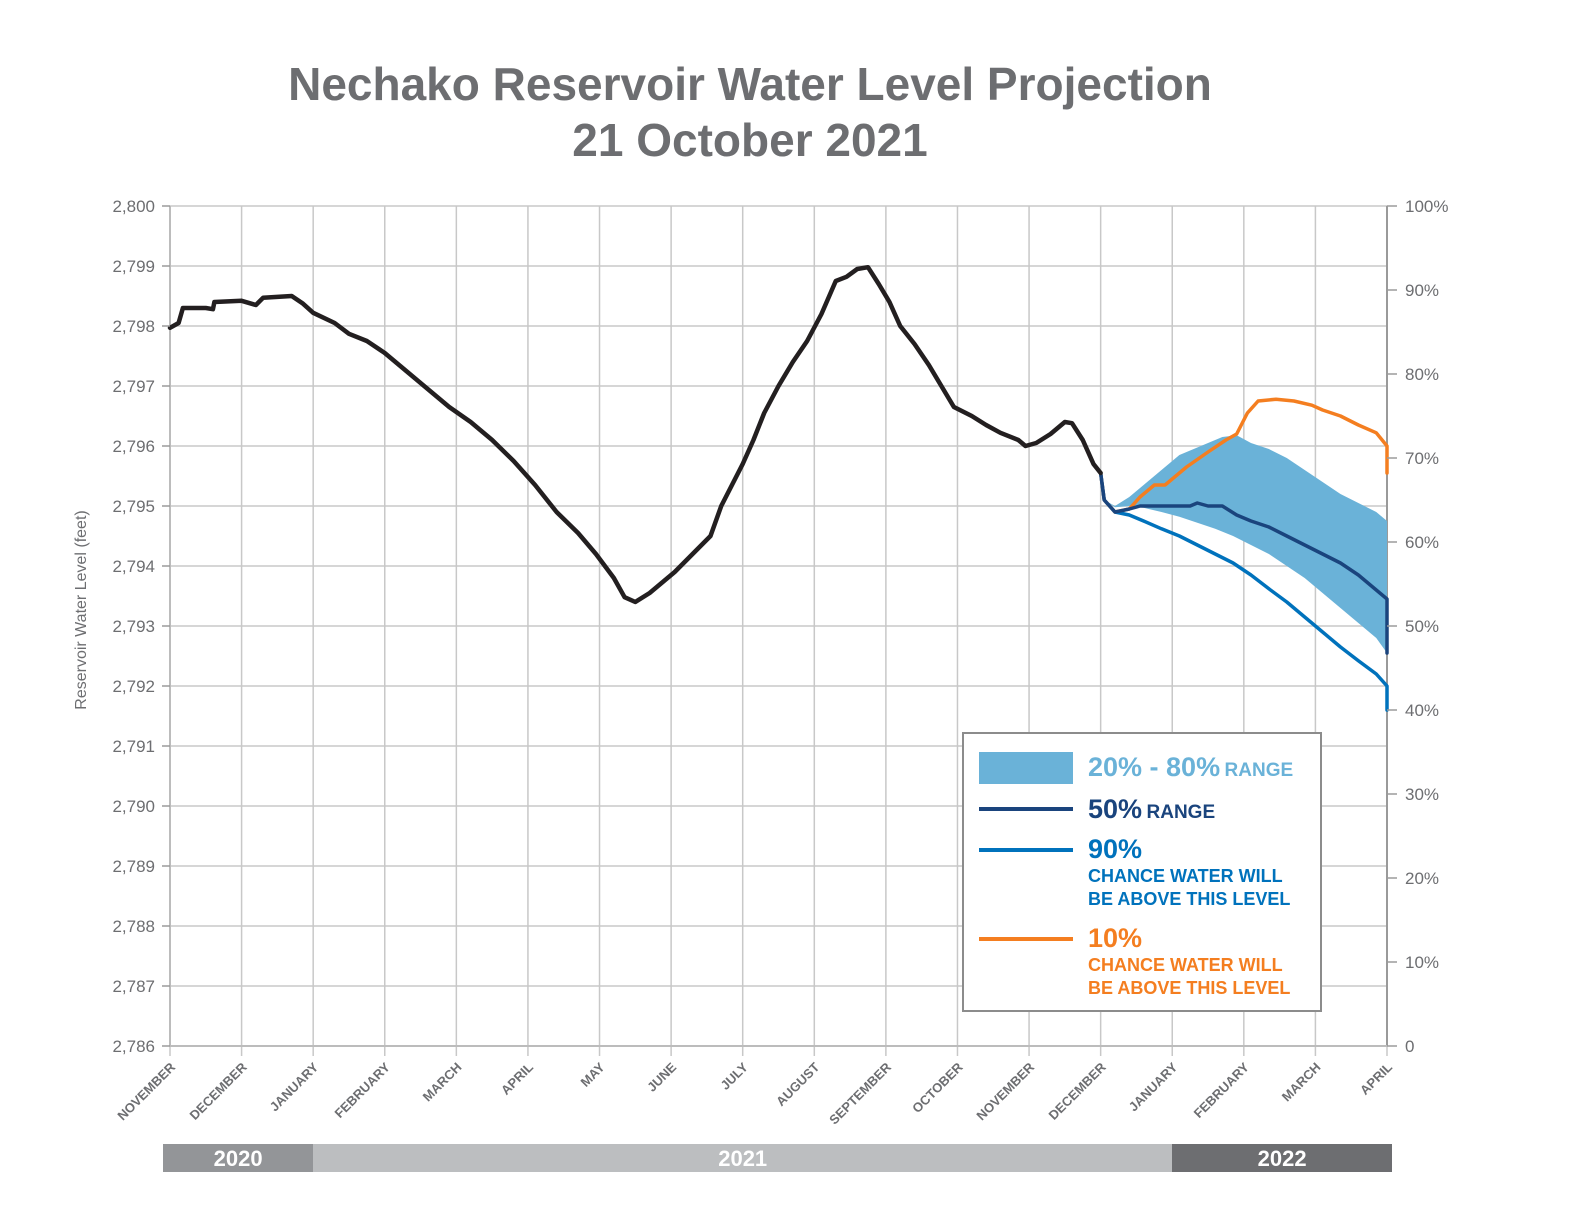  I want to click on y2-tick-label: 0, so click(1409, 1046).